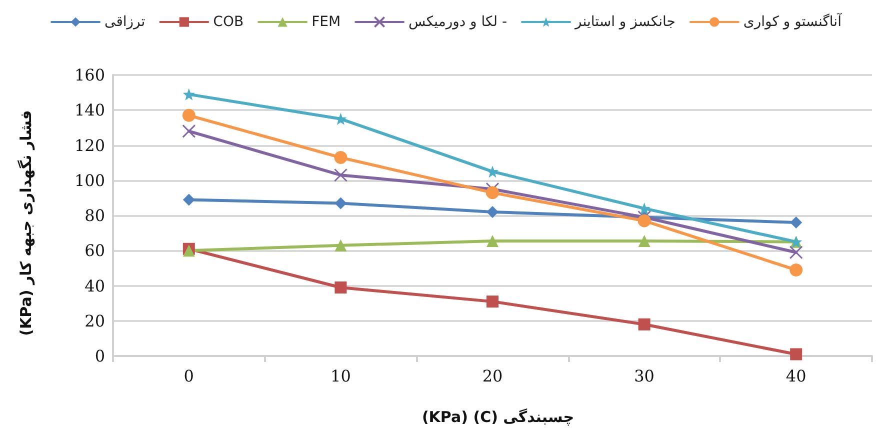 Image resolution: width=892 pixels, height=432 pixels. I want to click on x-tick-label: 20, so click(492, 376).